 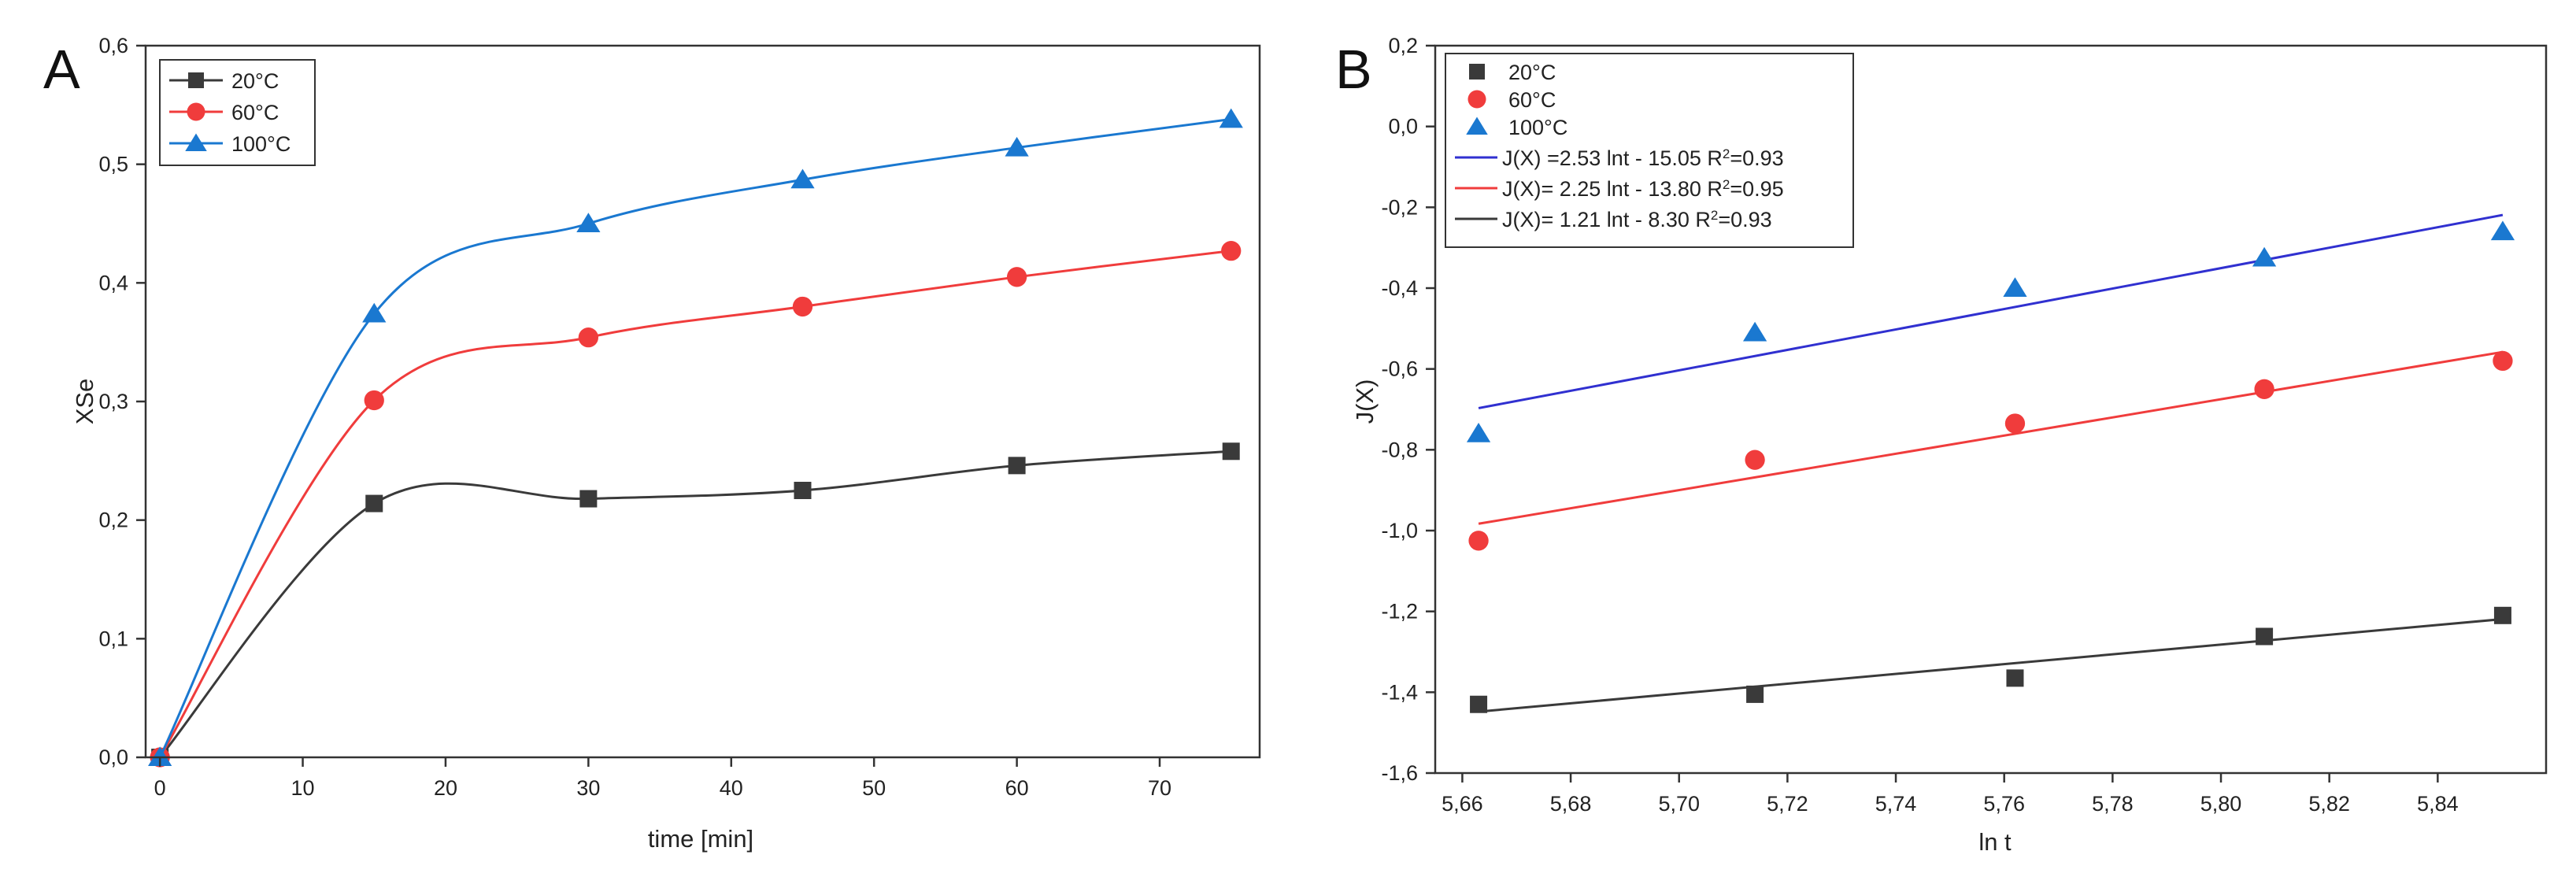 What do you see at coordinates (113, 520) in the screenshot?
I see `panel-a-y-tick-label: 0,2` at bounding box center [113, 520].